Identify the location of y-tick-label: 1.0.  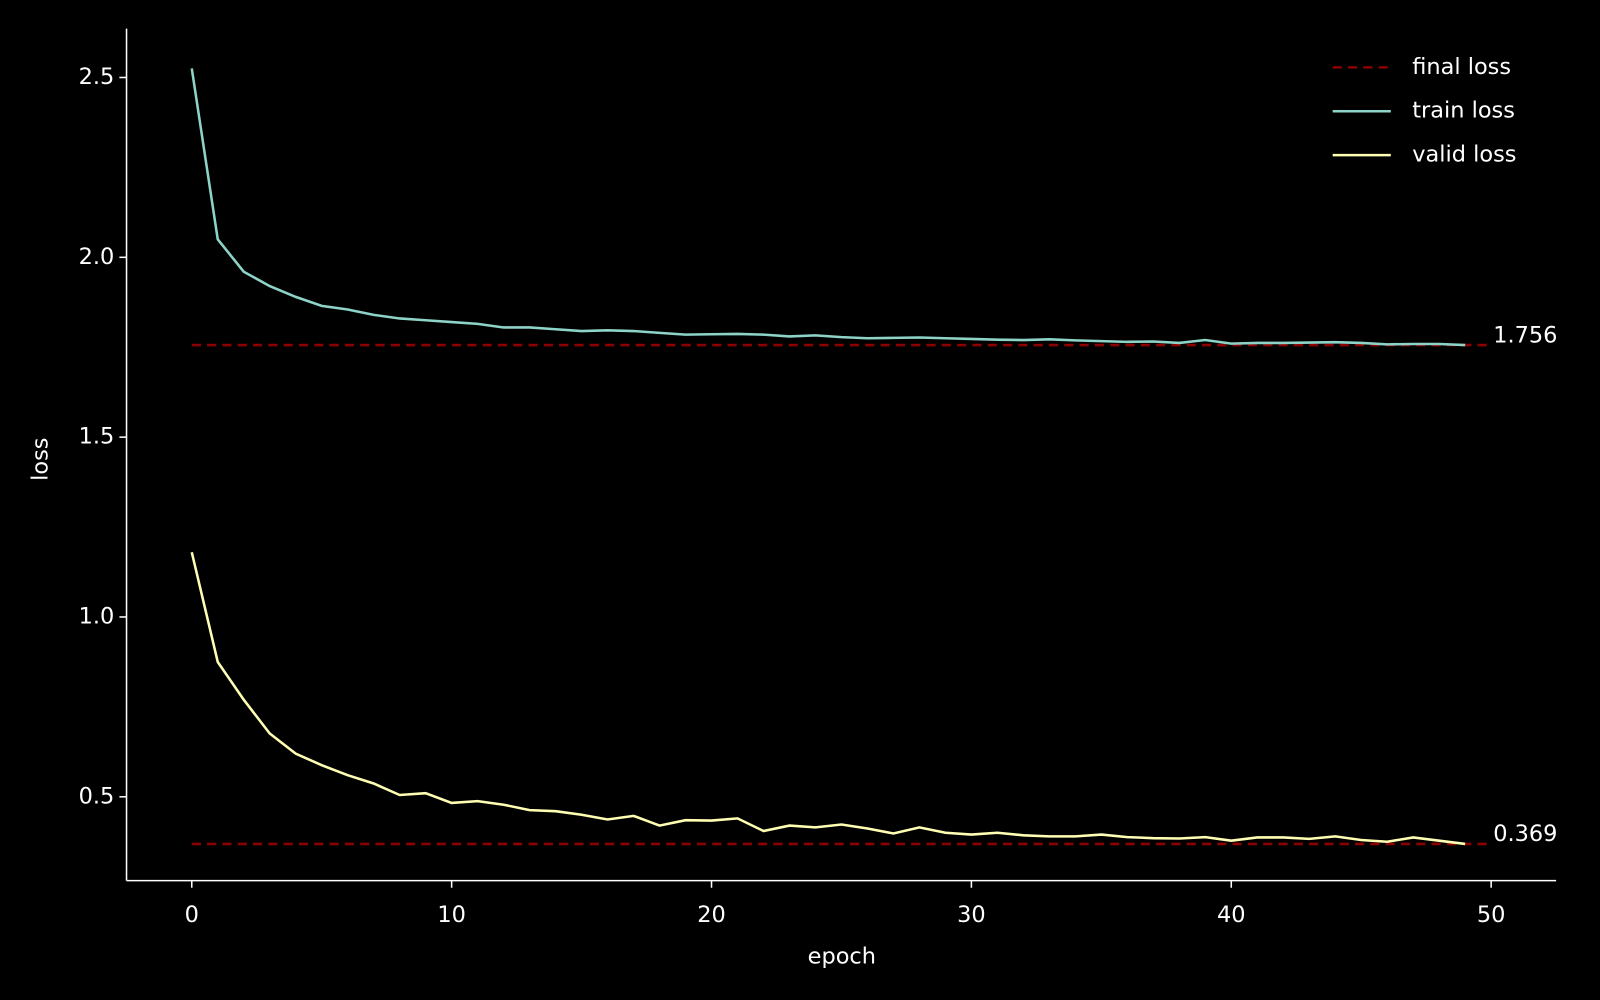
(97, 616).